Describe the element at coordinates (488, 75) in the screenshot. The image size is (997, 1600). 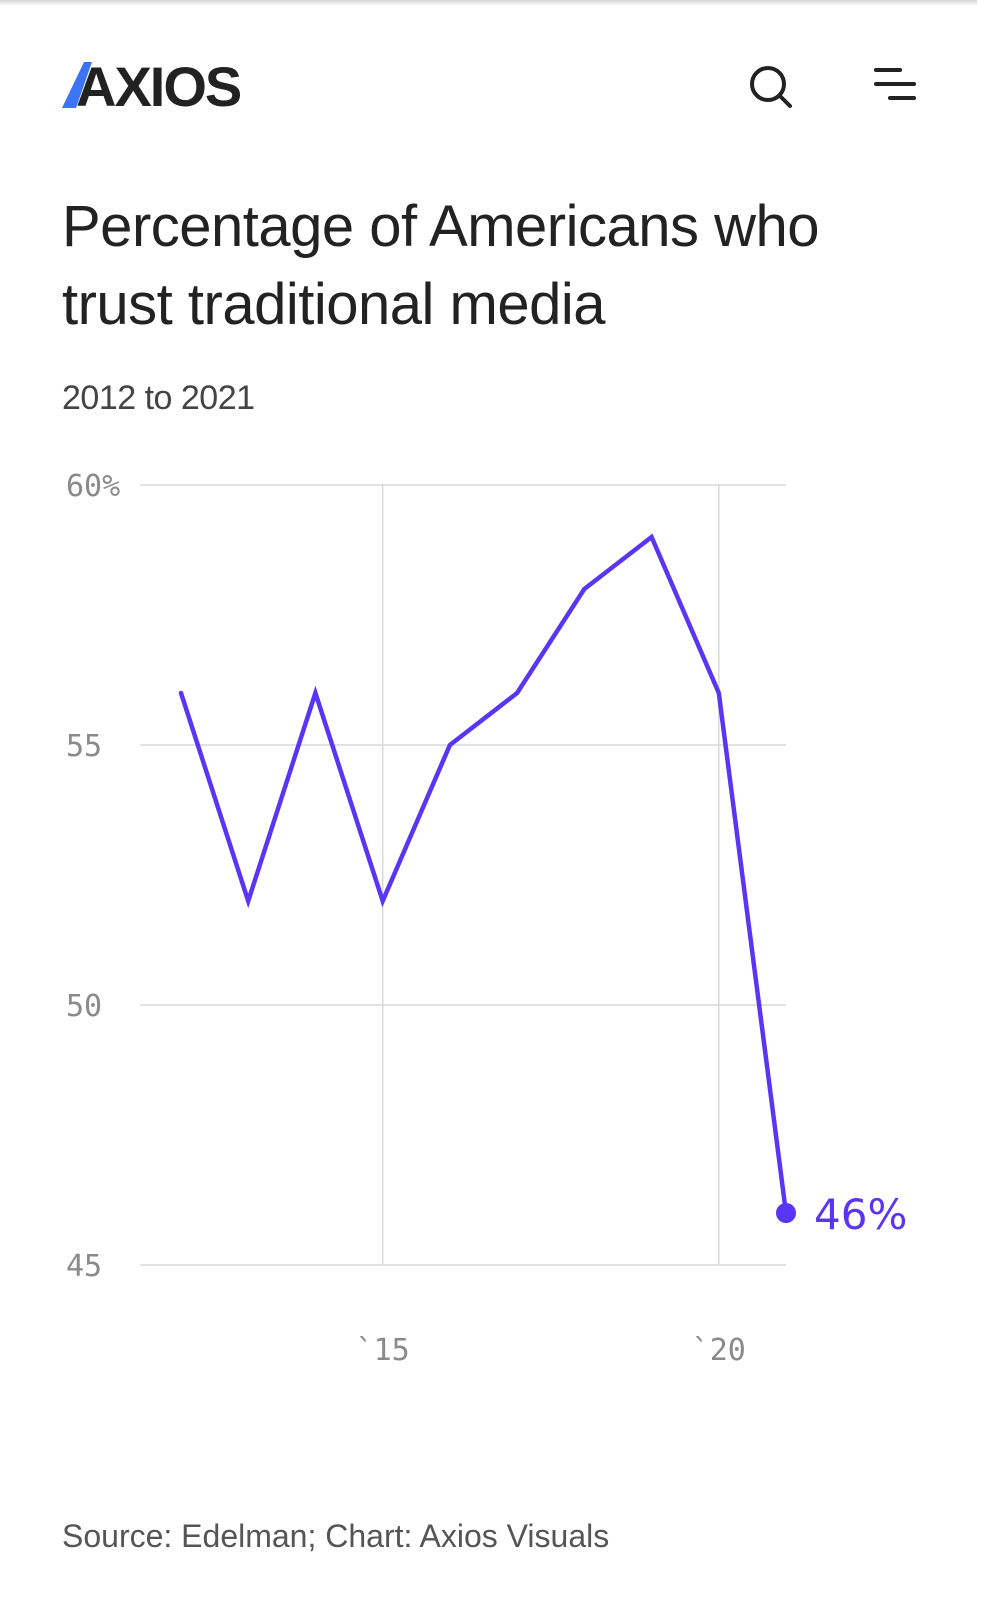
I see `site-header: AXIOS` at that location.